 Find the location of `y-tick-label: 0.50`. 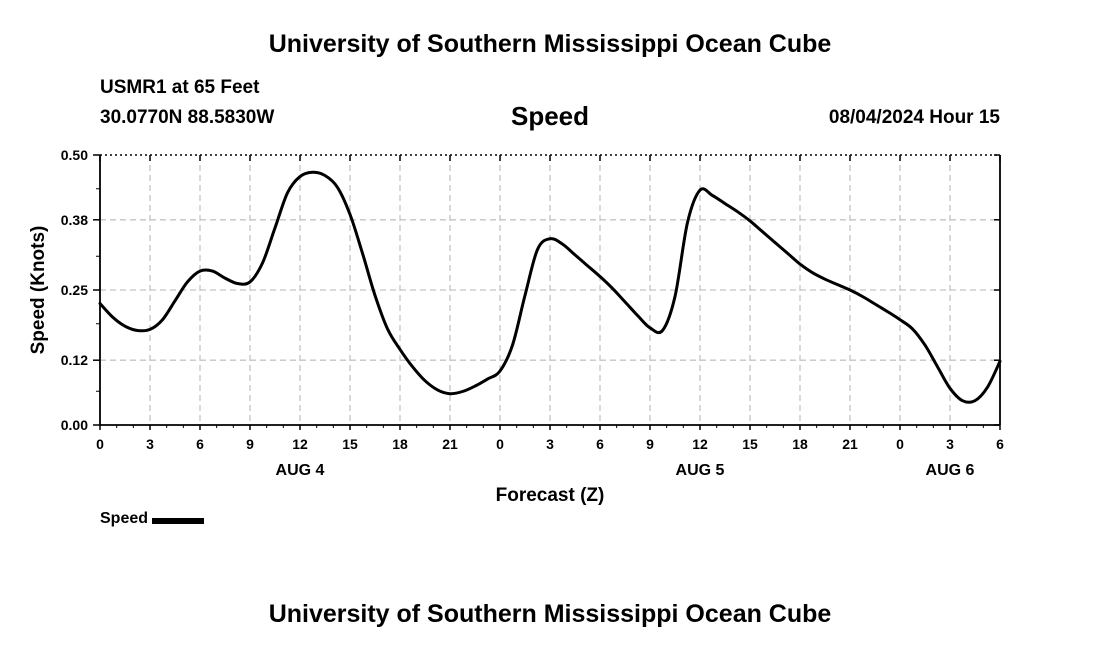

y-tick-label: 0.50 is located at coordinates (74, 155).